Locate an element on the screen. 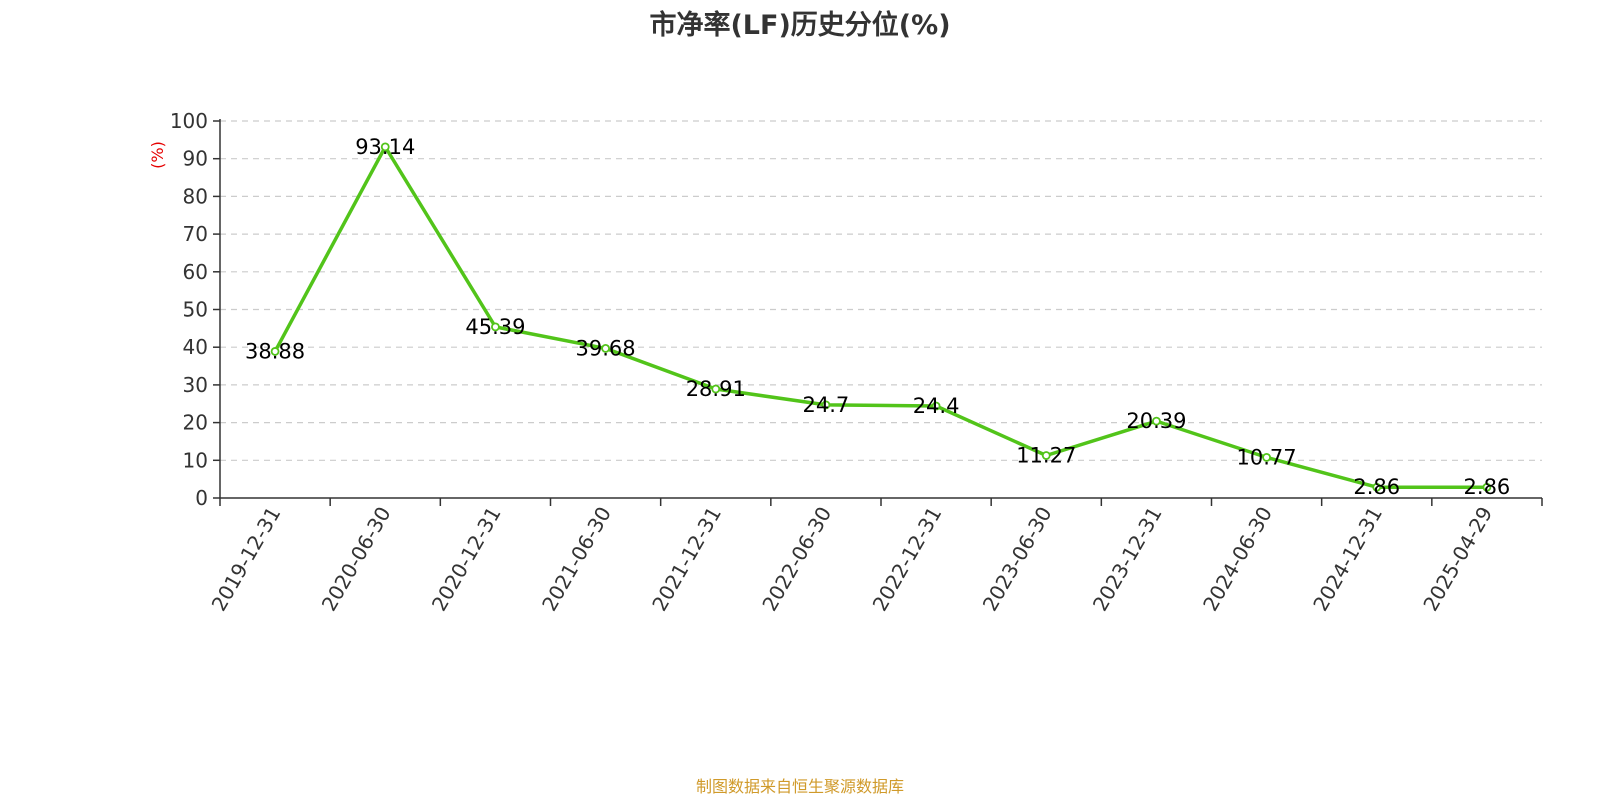 Image resolution: width=1600 pixels, height=800 pixels. x-tick-label-2024-06-30: 2024-06-30 is located at coordinates (1237, 559).